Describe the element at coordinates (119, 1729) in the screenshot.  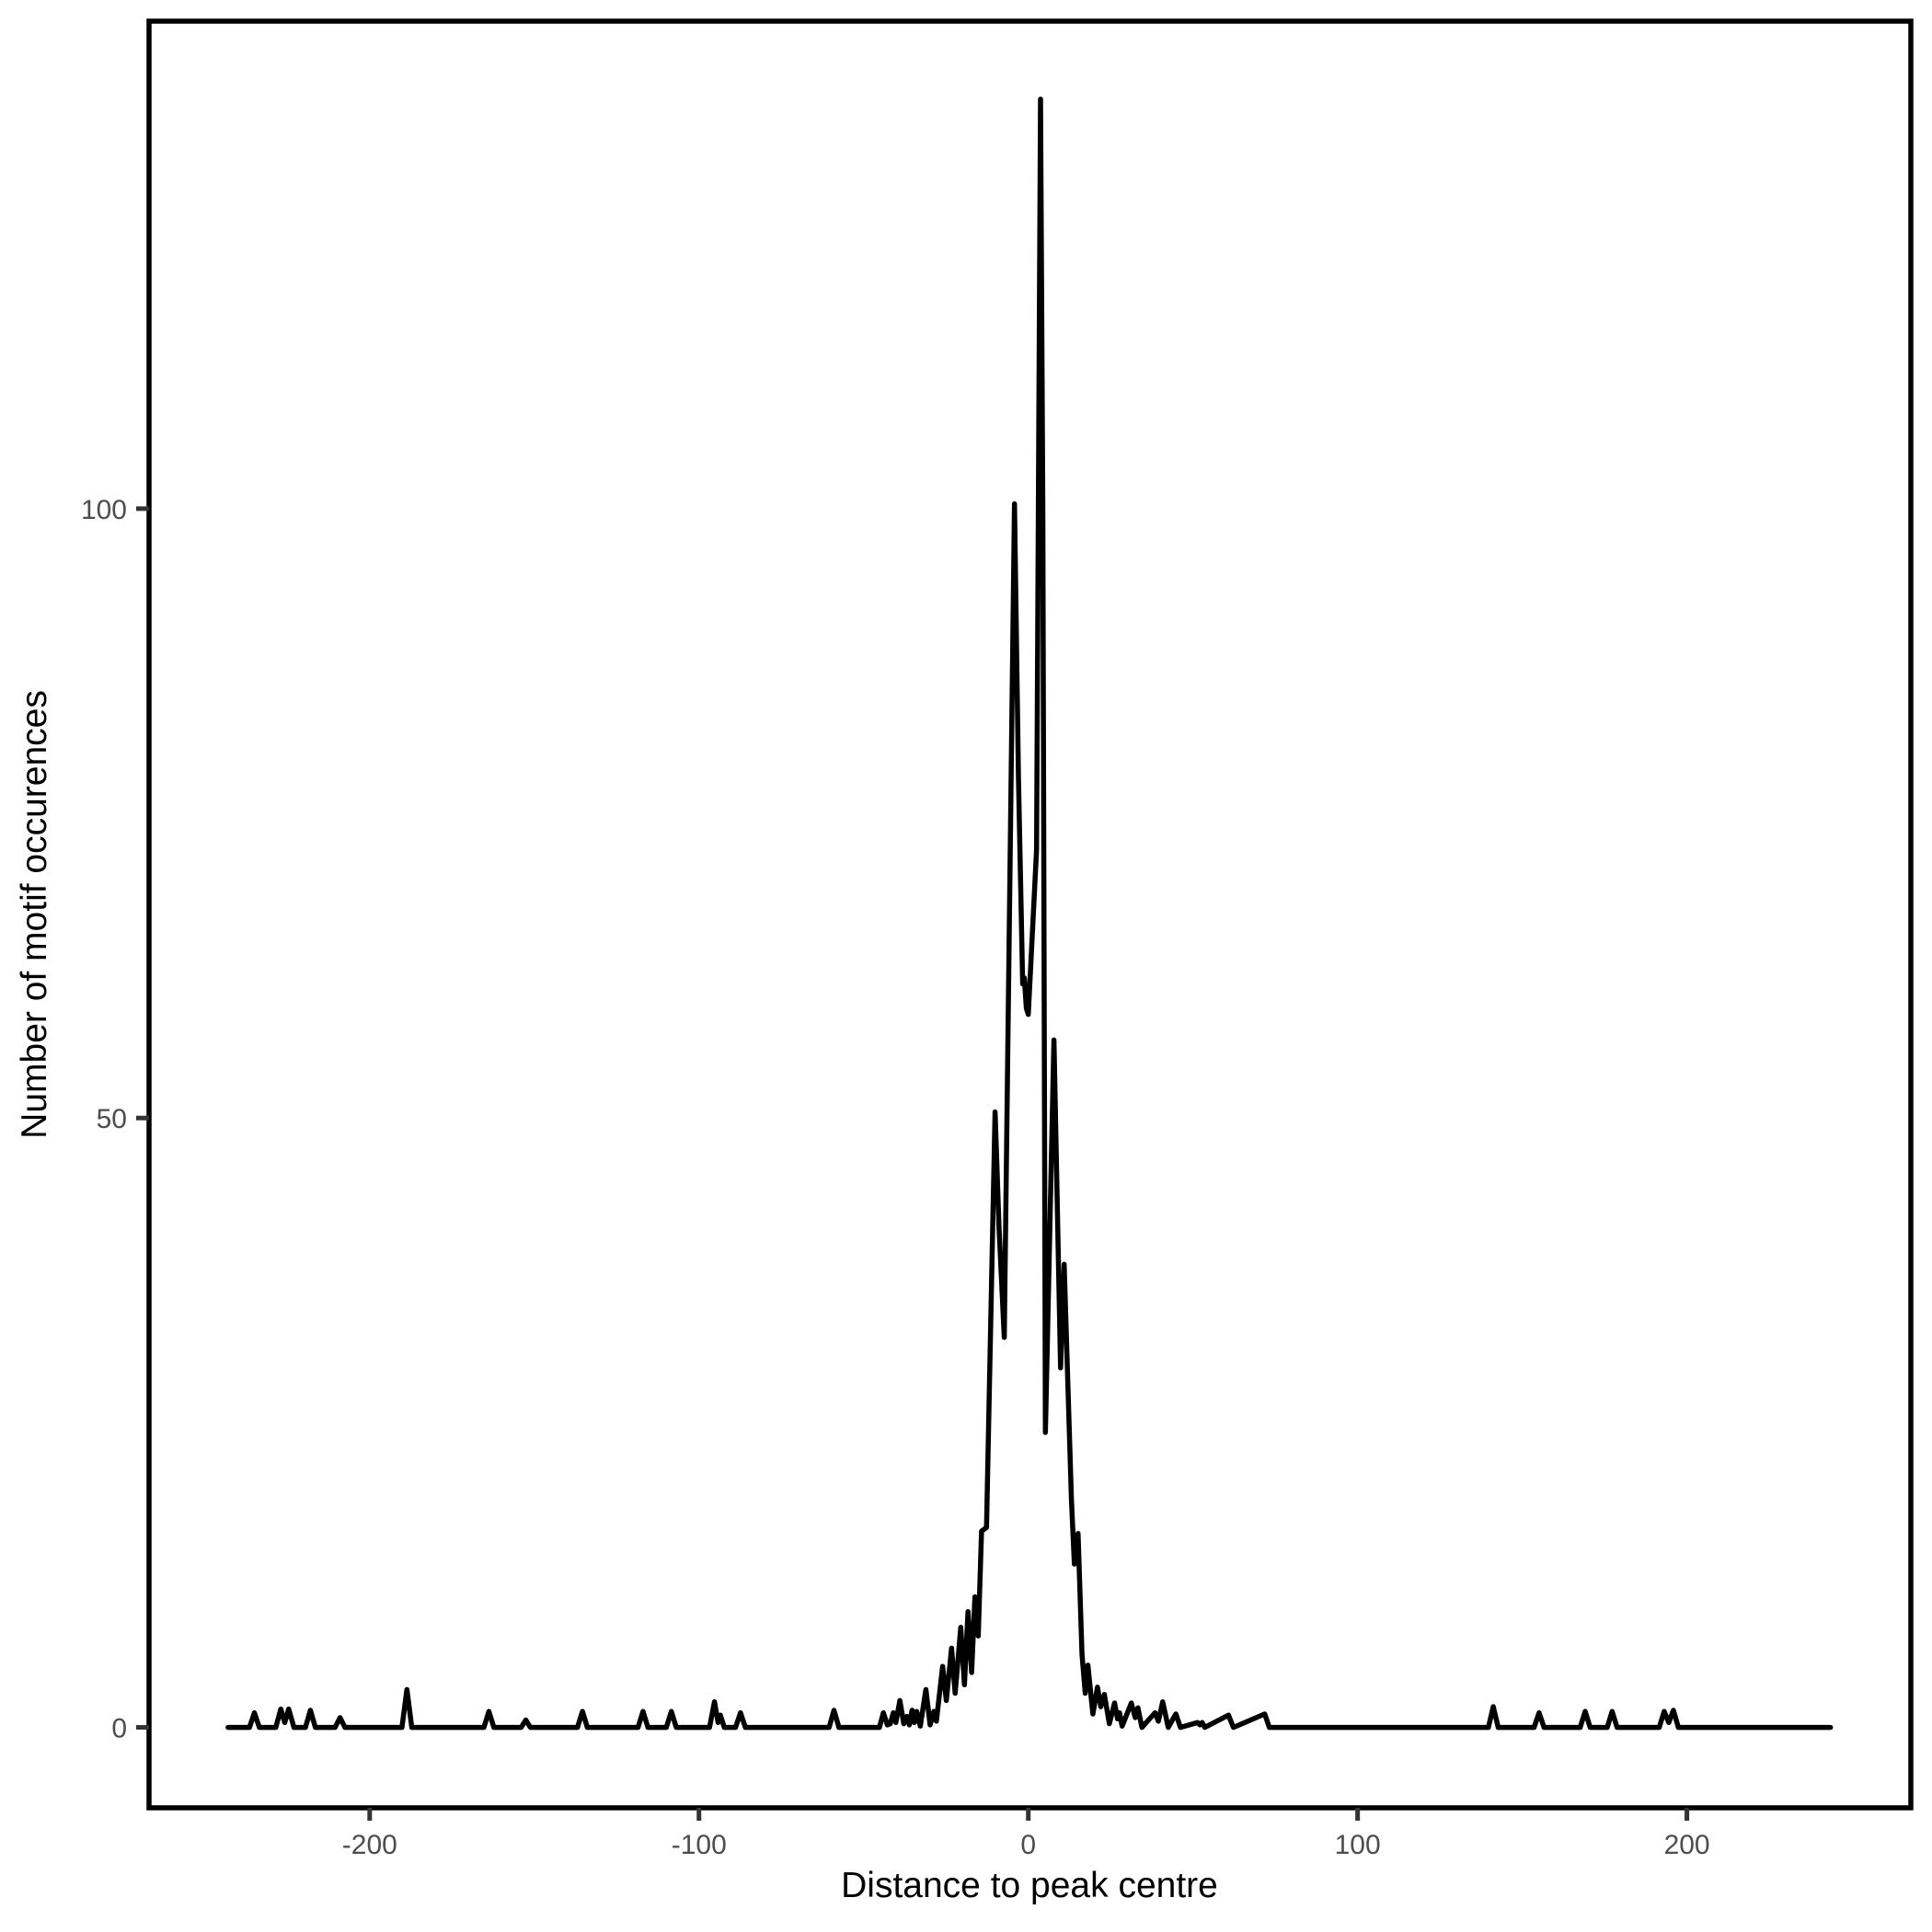
I see `y-tick-label-0: 0` at that location.